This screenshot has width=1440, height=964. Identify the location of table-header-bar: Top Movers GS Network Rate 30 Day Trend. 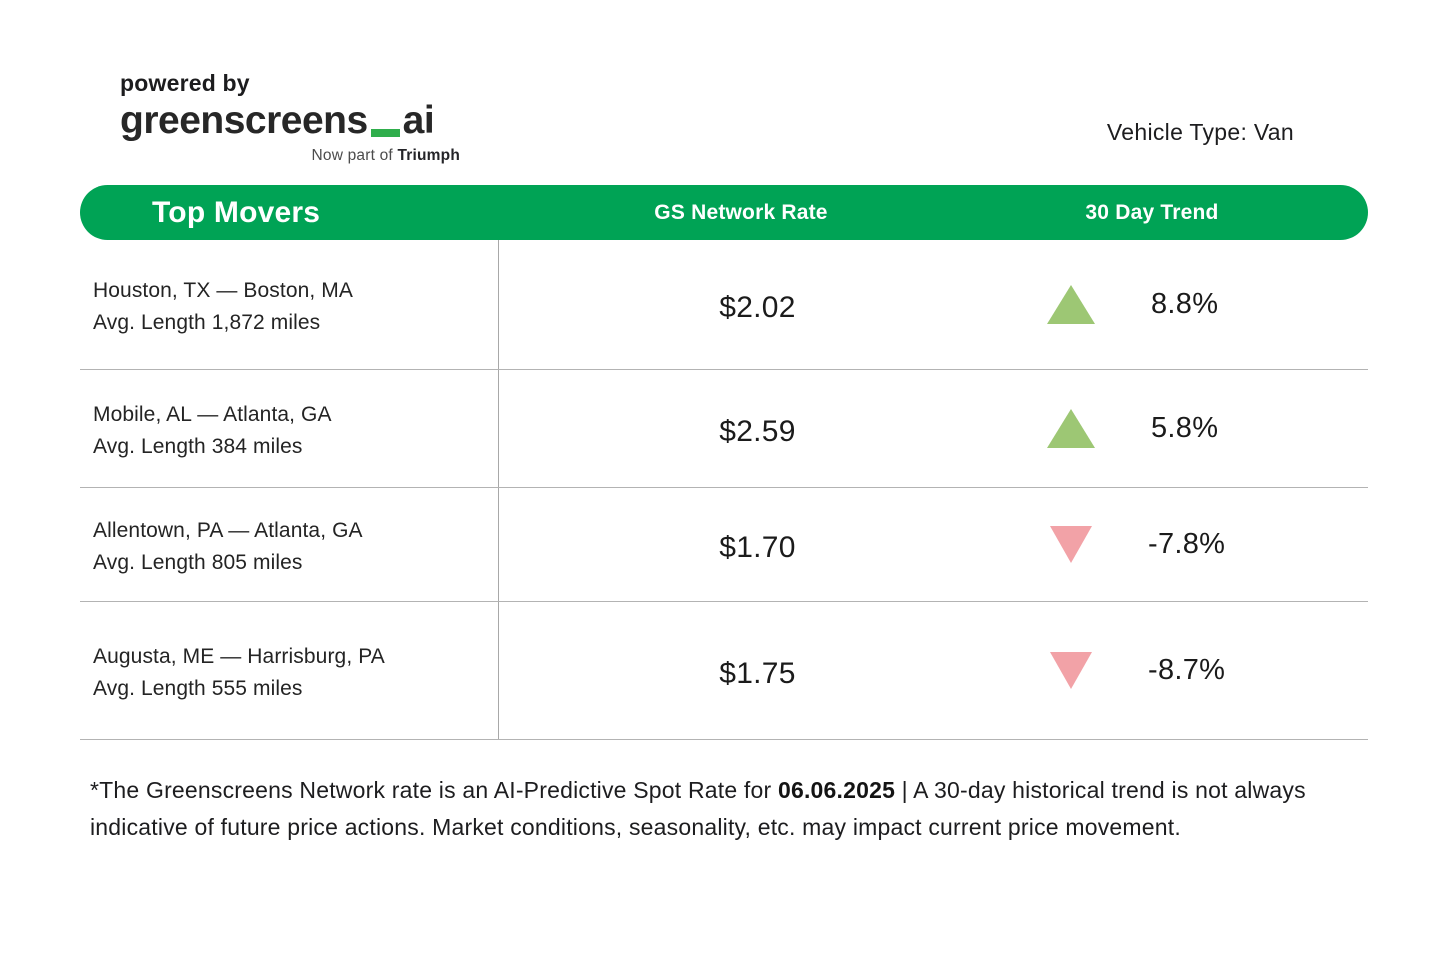
(724, 212).